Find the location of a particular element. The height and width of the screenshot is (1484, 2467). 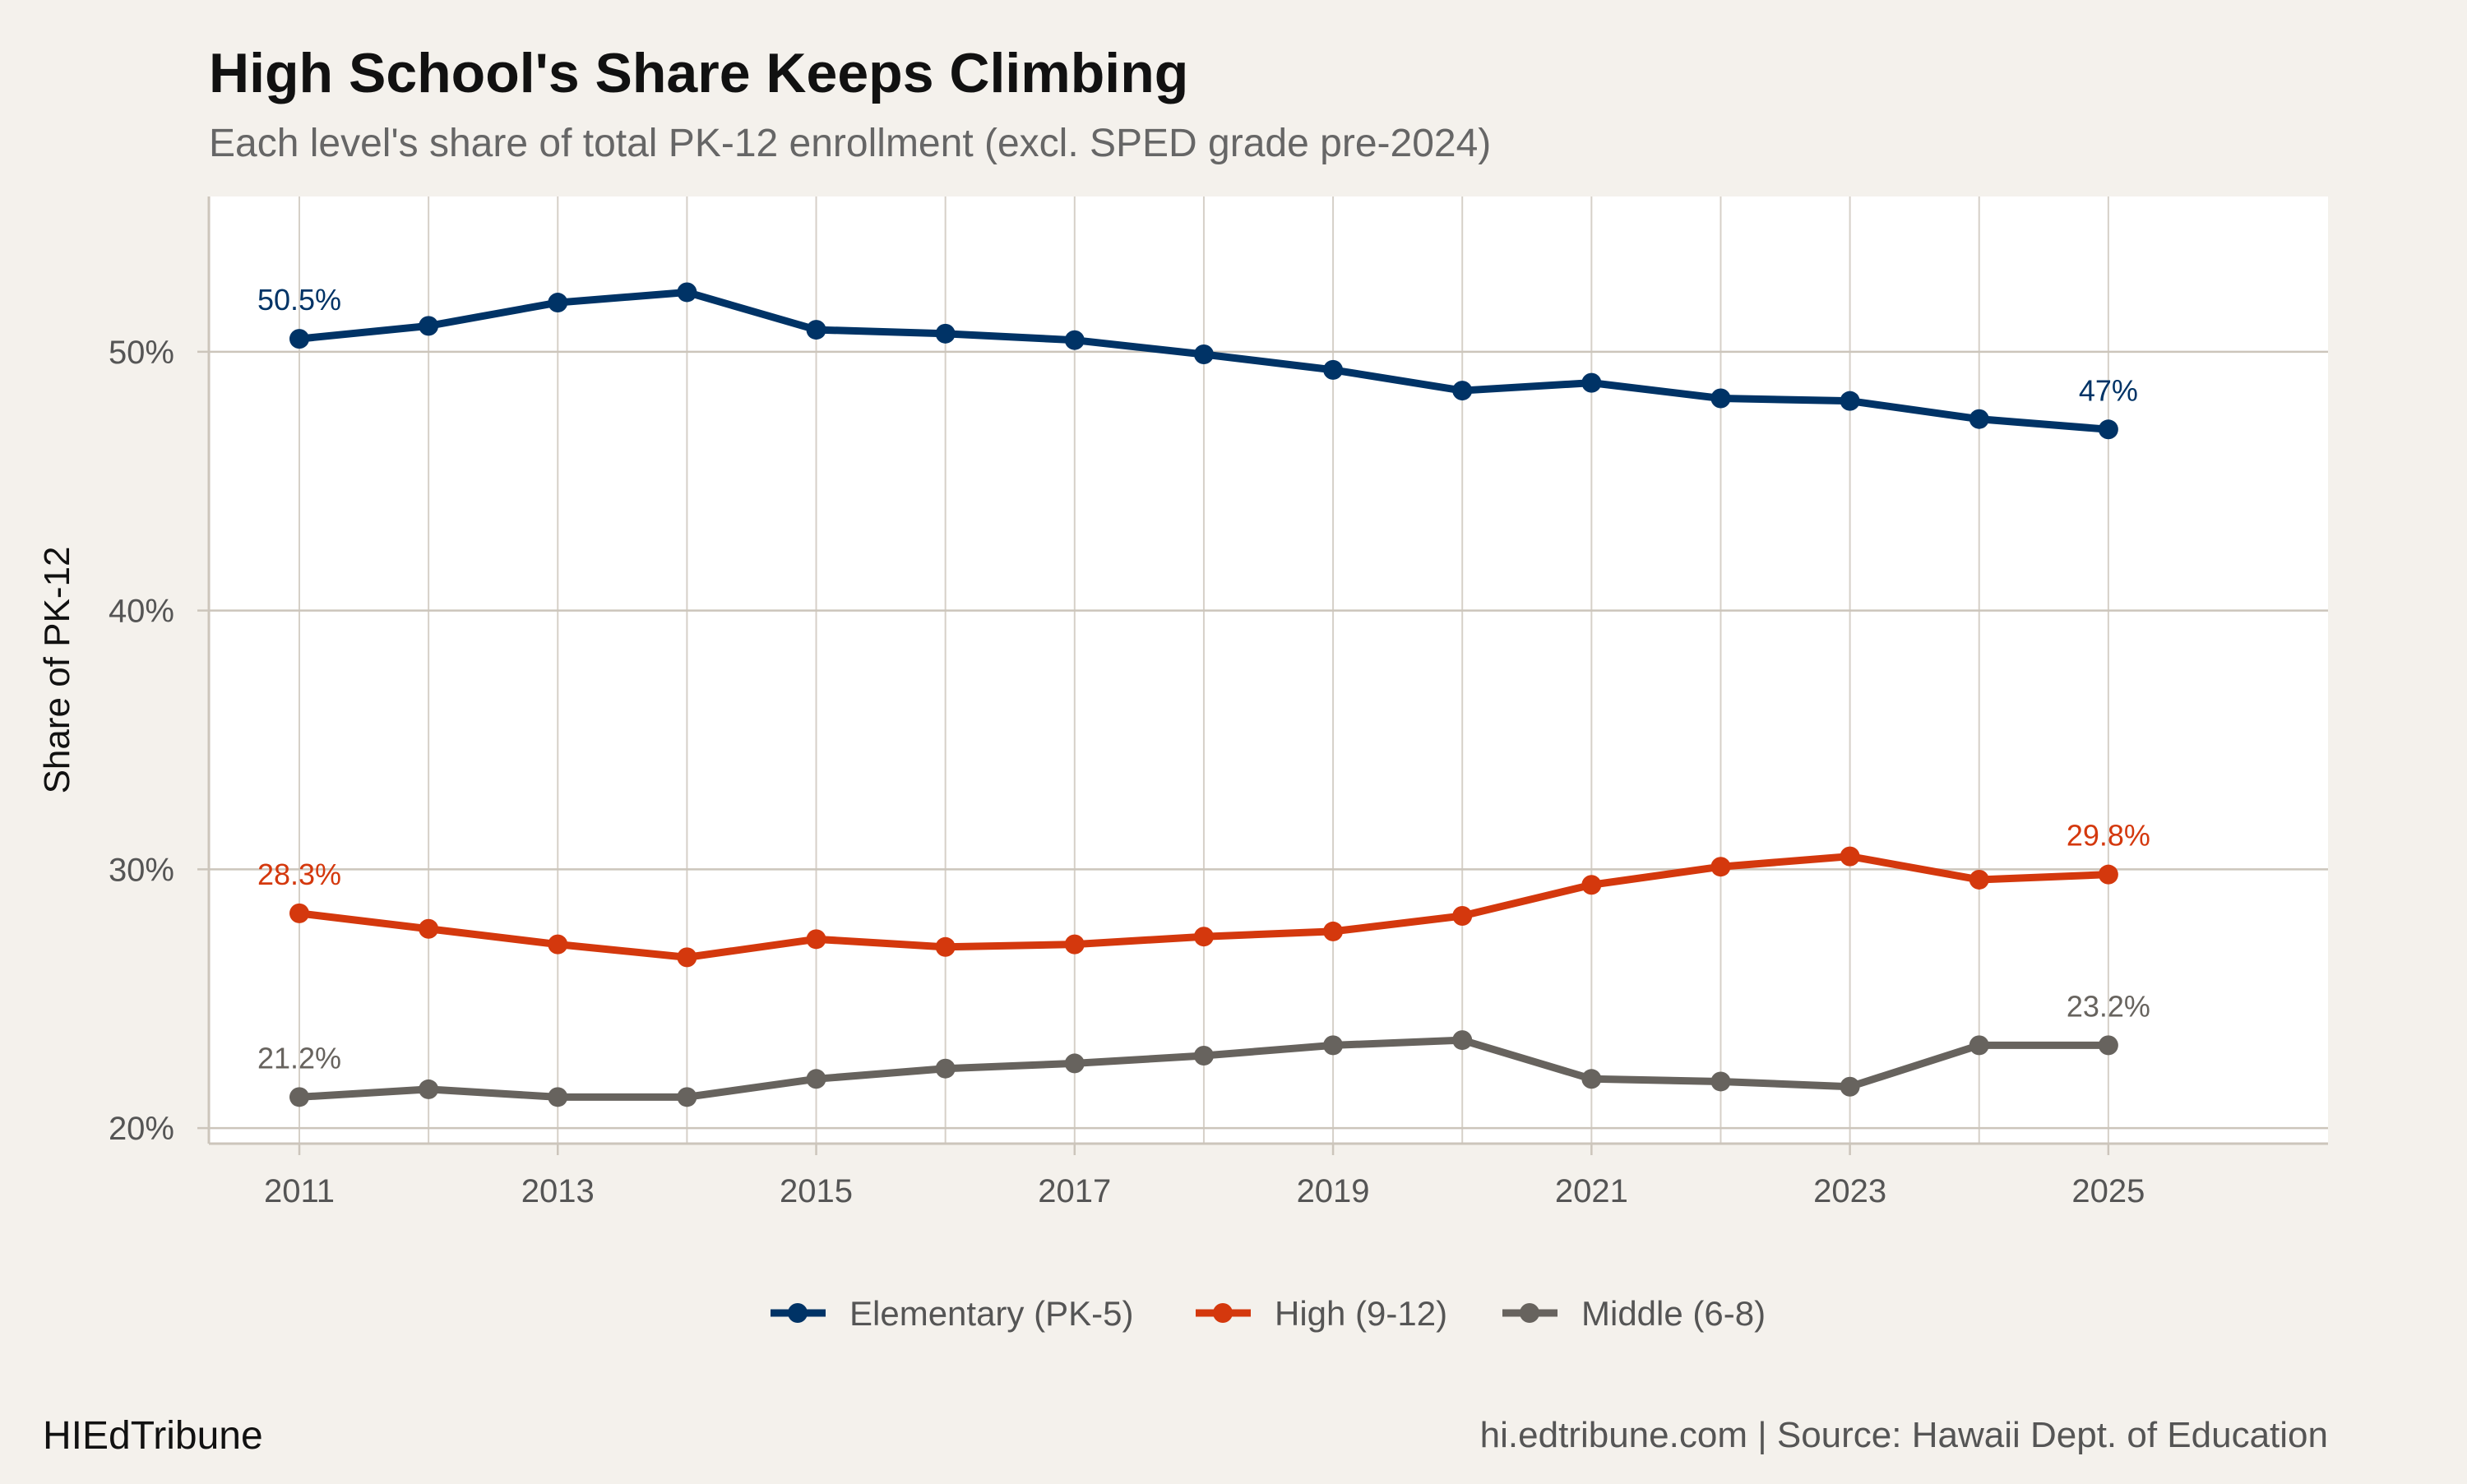

y-axis-label: Share of PK-12 is located at coordinates (57, 671).